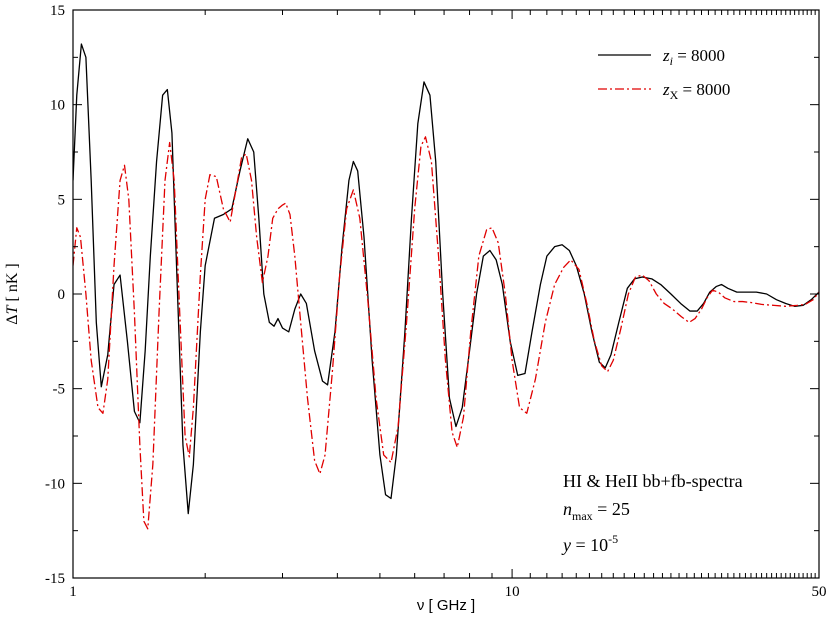 This screenshot has height=618, width=830. What do you see at coordinates (62, 200) in the screenshot?
I see `y-tick-label: 5` at bounding box center [62, 200].